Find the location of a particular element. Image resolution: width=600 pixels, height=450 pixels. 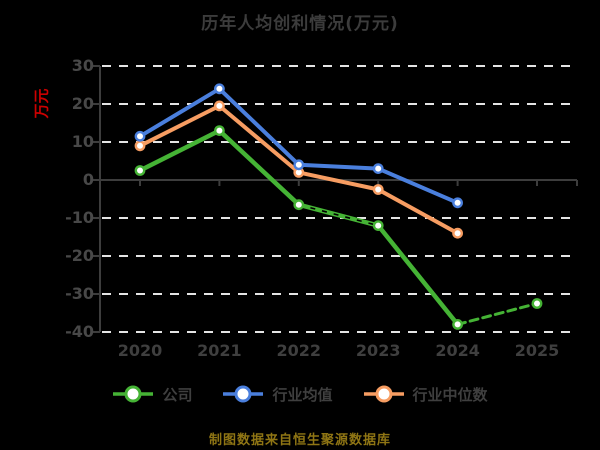

chart-title: 历年人均创利情况(万元) is located at coordinates (300, 24).